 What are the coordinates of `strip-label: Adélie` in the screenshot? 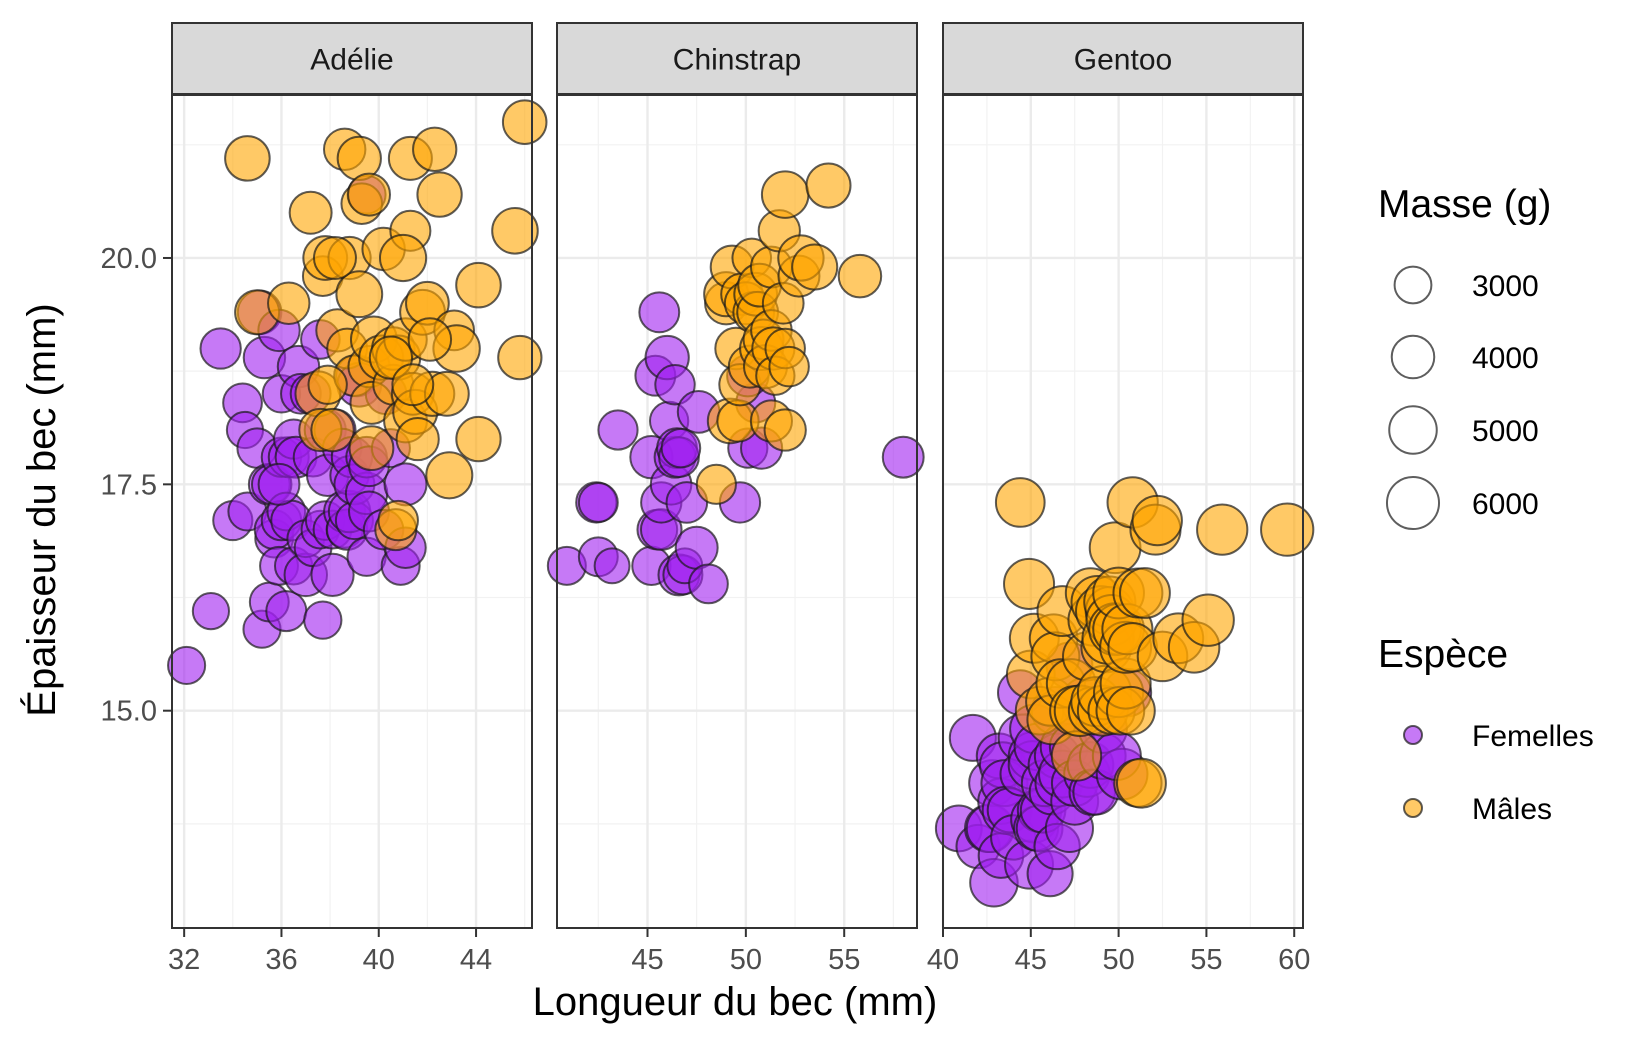 It's located at (351, 60).